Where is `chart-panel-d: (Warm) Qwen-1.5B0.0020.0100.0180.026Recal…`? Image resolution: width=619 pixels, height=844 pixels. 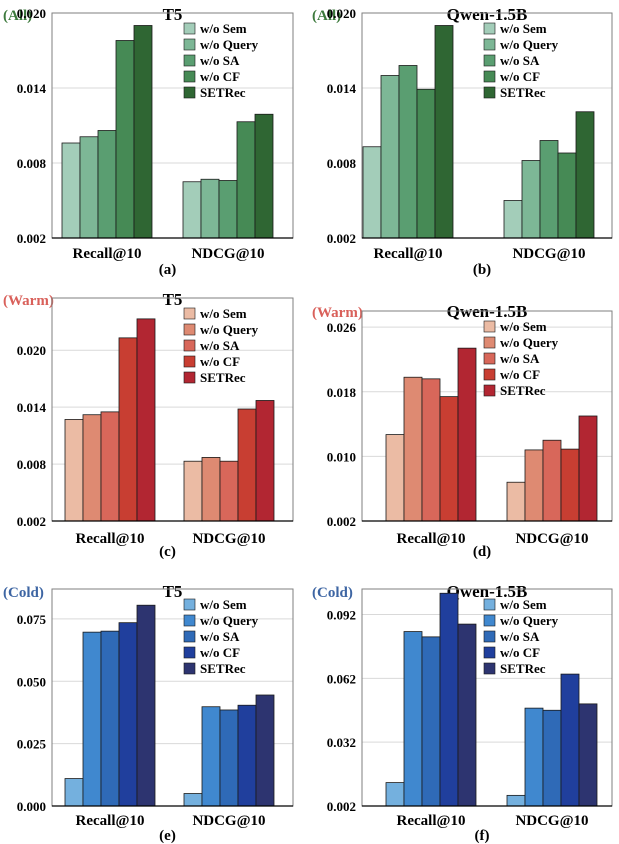 chart-panel-d: (Warm) Qwen-1.5B0.0020.0100.0180.026Recal… is located at coordinates (462, 431).